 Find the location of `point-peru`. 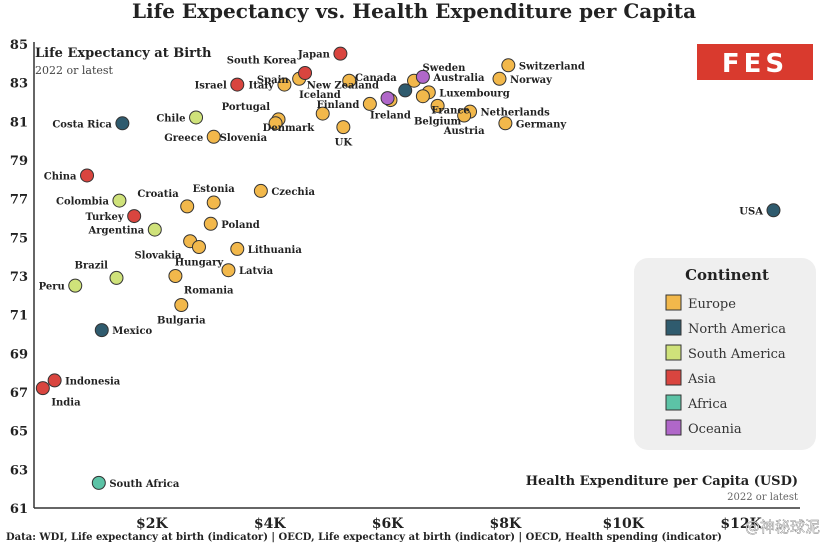

point-peru is located at coordinates (75, 285).